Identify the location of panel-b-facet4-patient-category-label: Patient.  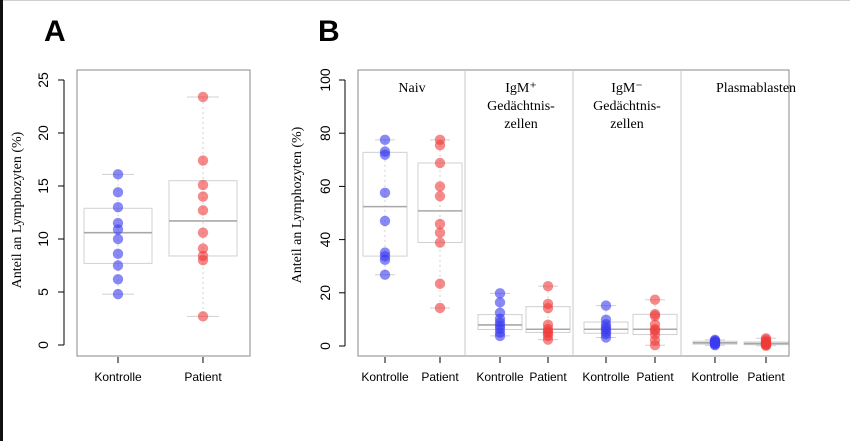
(766, 377).